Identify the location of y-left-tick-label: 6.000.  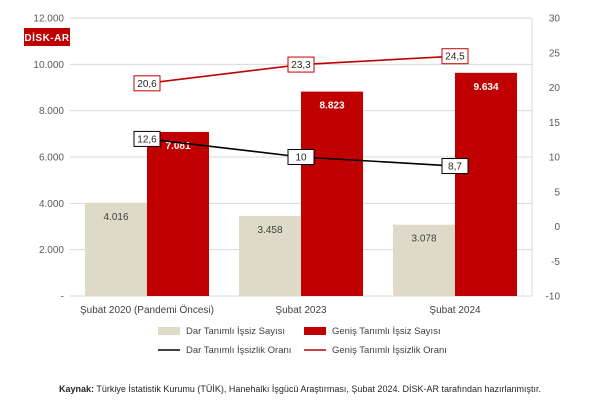
(51, 158).